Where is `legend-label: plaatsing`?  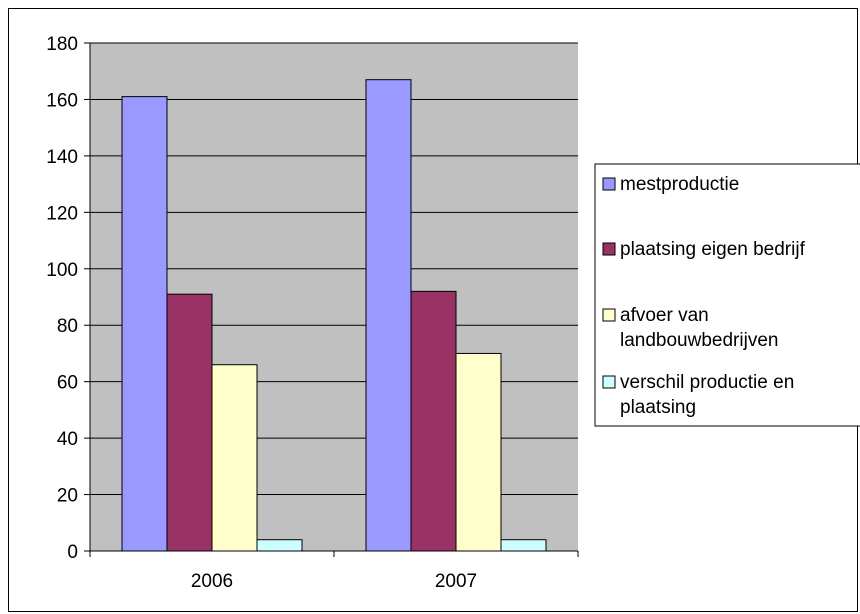
legend-label: plaatsing is located at coordinates (658, 407).